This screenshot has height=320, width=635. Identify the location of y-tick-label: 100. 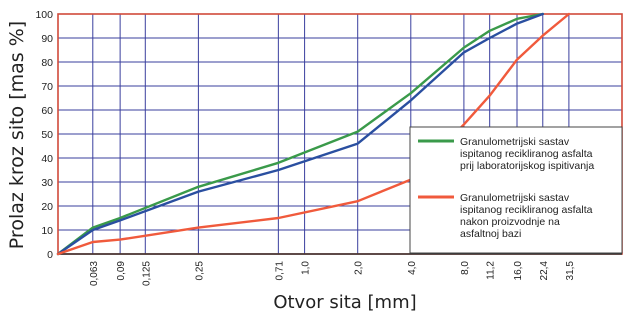
(44, 15).